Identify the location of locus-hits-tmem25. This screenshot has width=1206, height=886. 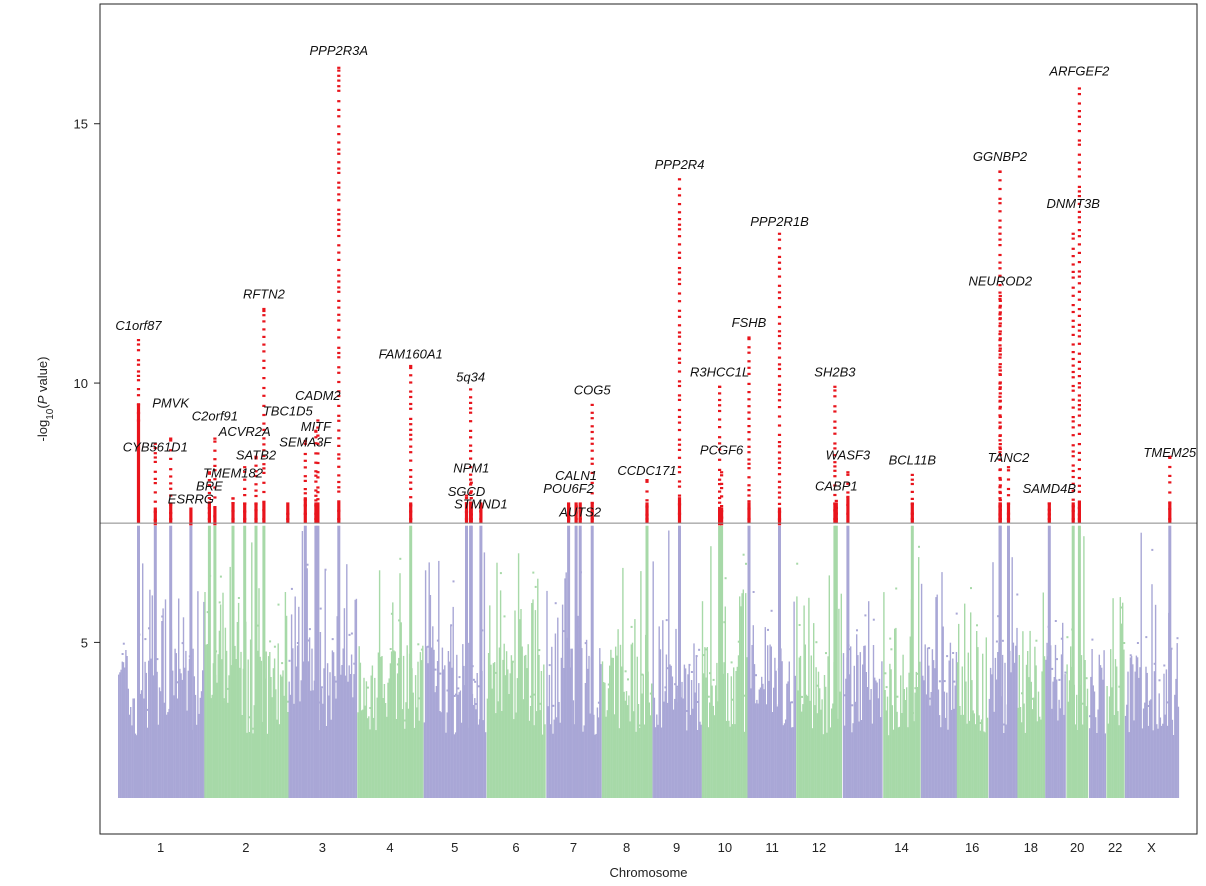
(1170, 489).